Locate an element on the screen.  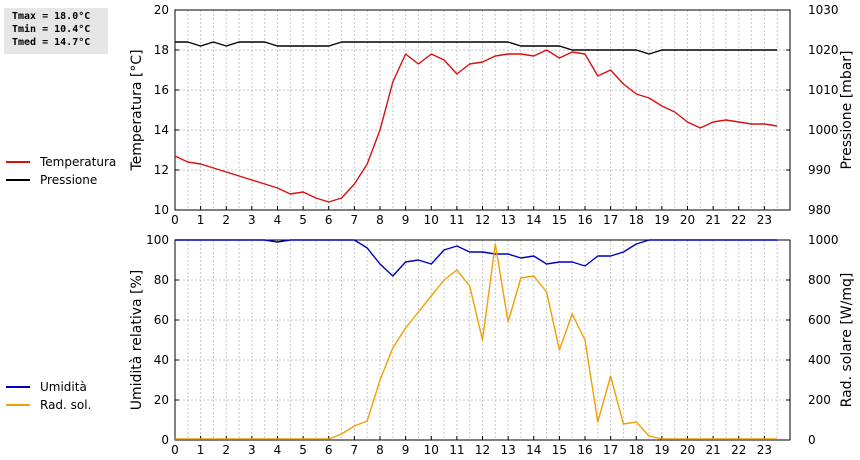
panel1-x-tick-label: 2 is located at coordinates (226, 220).